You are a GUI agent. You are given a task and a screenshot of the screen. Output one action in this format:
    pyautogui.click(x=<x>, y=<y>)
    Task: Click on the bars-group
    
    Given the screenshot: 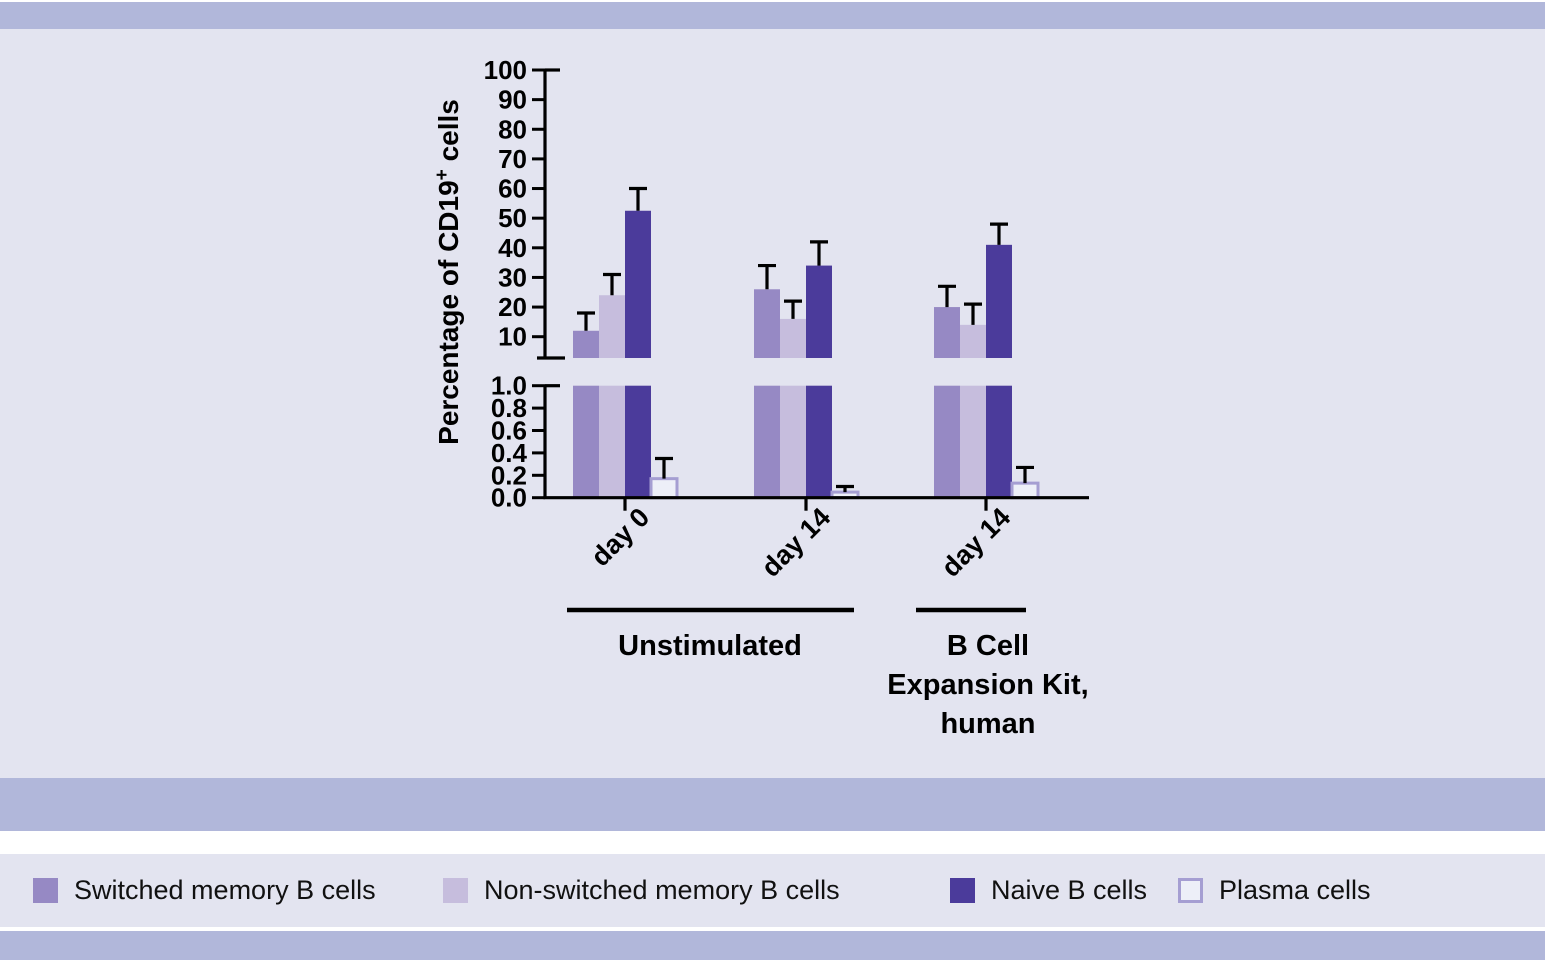 What is the action you would take?
    pyautogui.click(x=806, y=355)
    